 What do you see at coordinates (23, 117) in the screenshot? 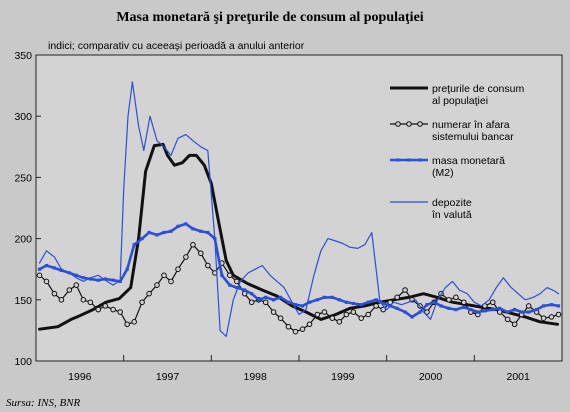
I see `y-tick-label: 300` at bounding box center [23, 117].